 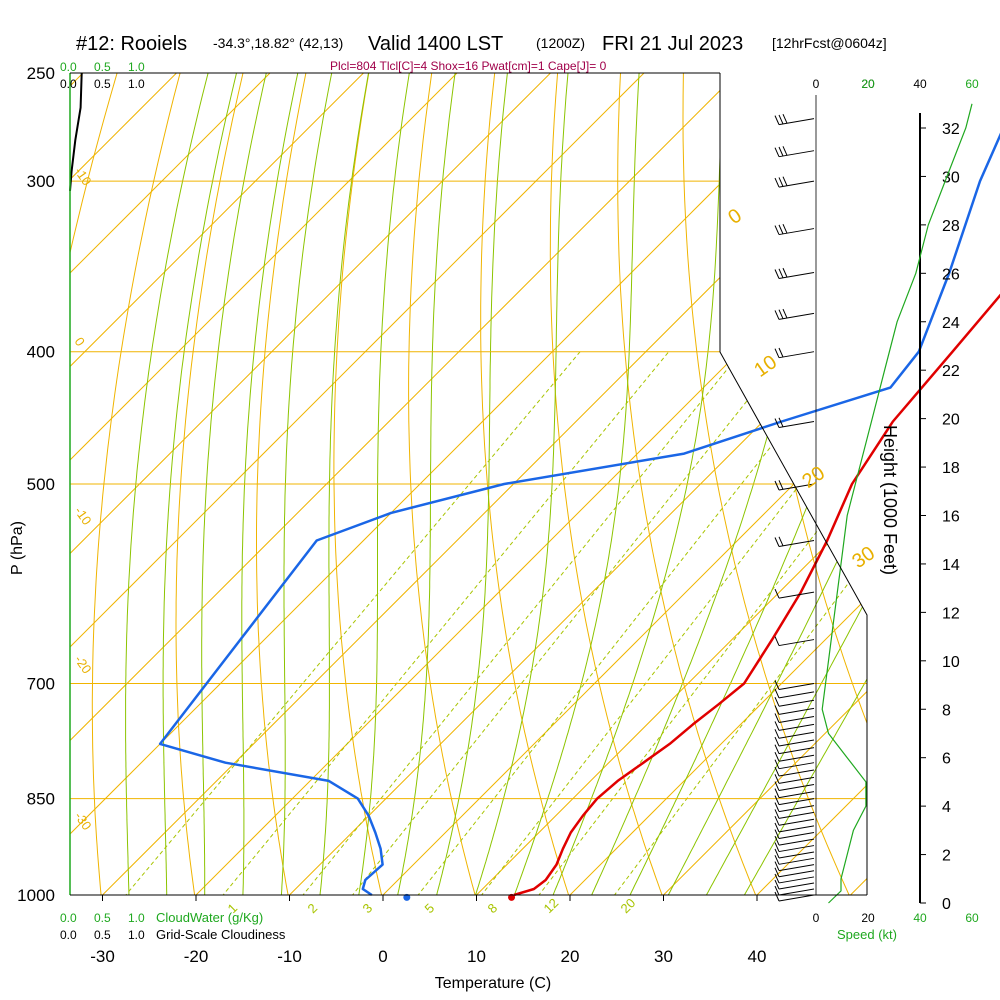 I want to click on speed-tick-label-top-green: 60, so click(x=972, y=84).